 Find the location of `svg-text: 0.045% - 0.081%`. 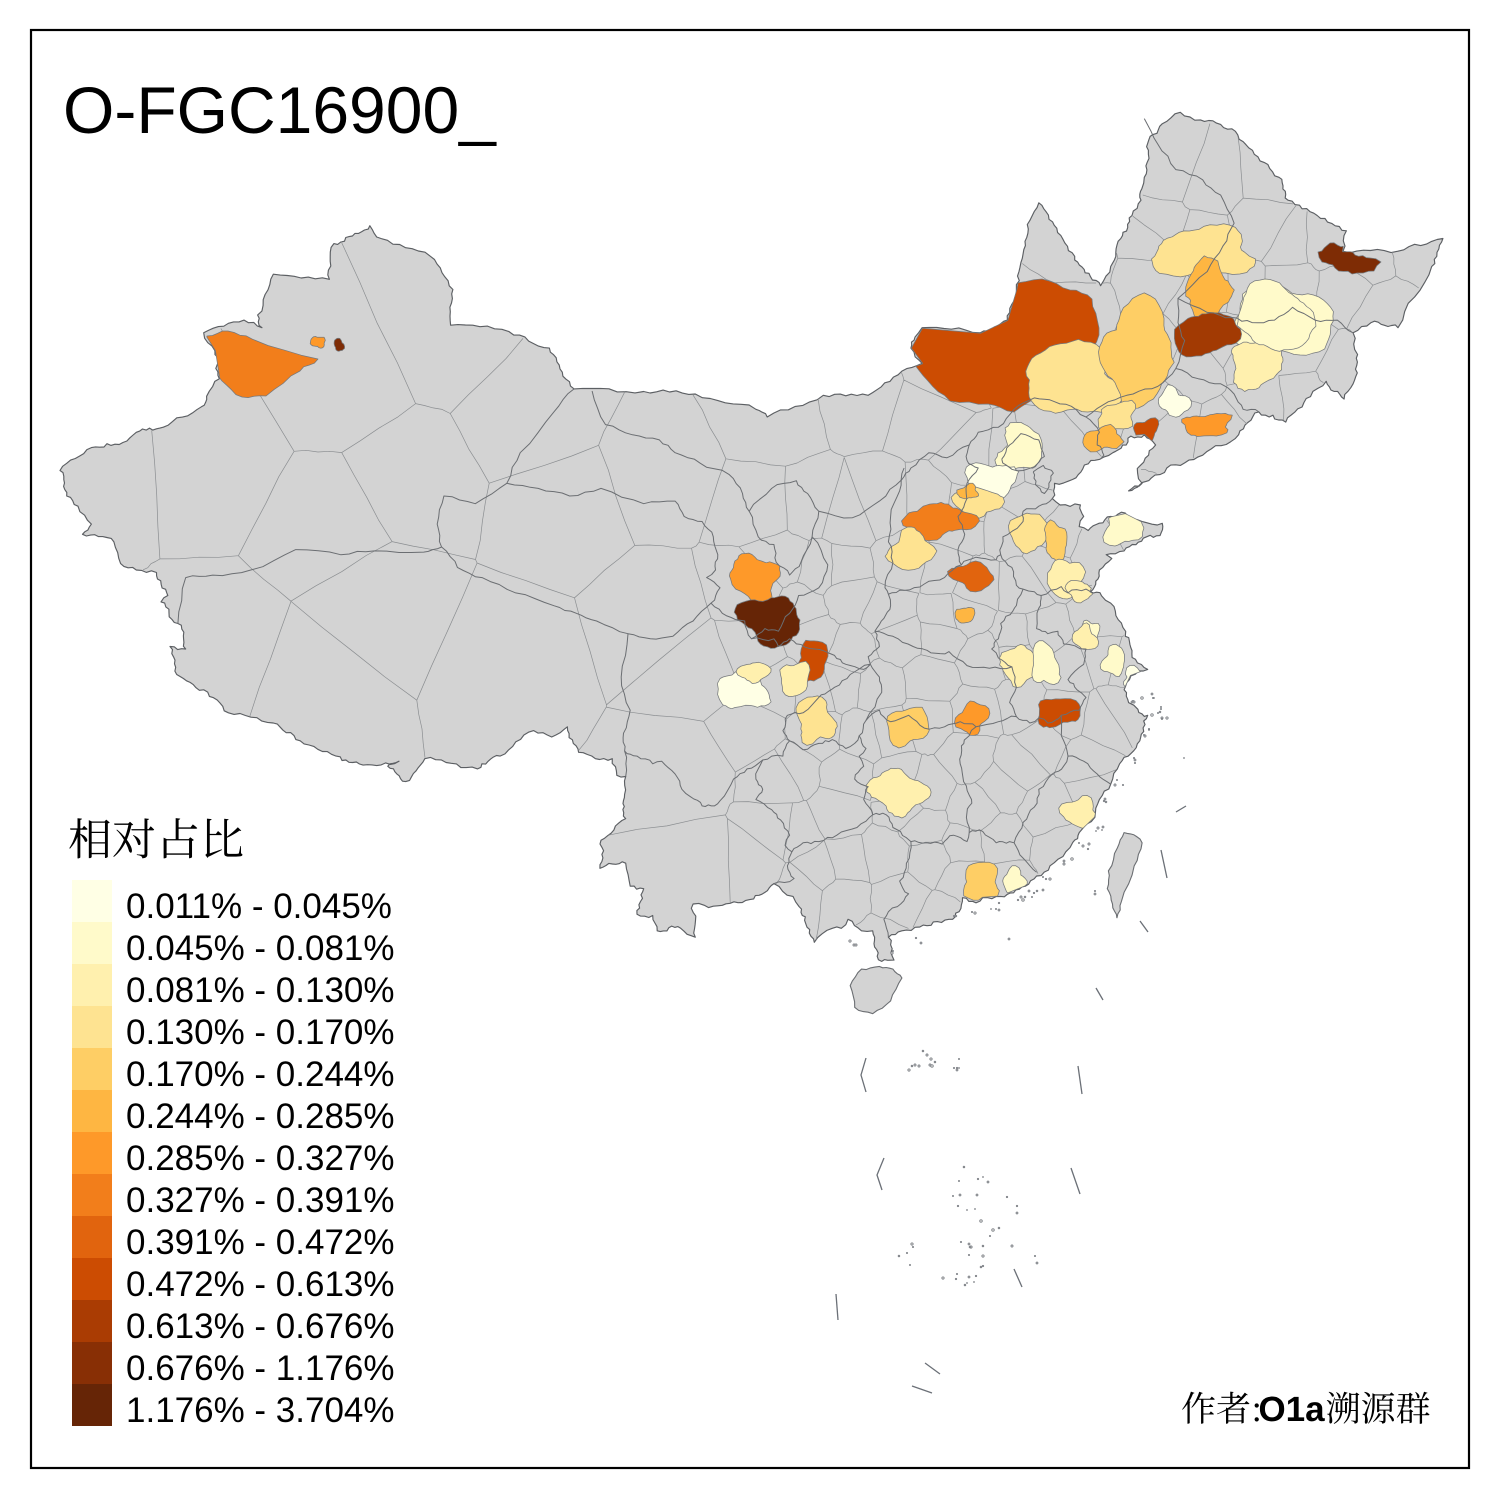

svg-text: 0.045% - 0.081% is located at coordinates (260, 948).